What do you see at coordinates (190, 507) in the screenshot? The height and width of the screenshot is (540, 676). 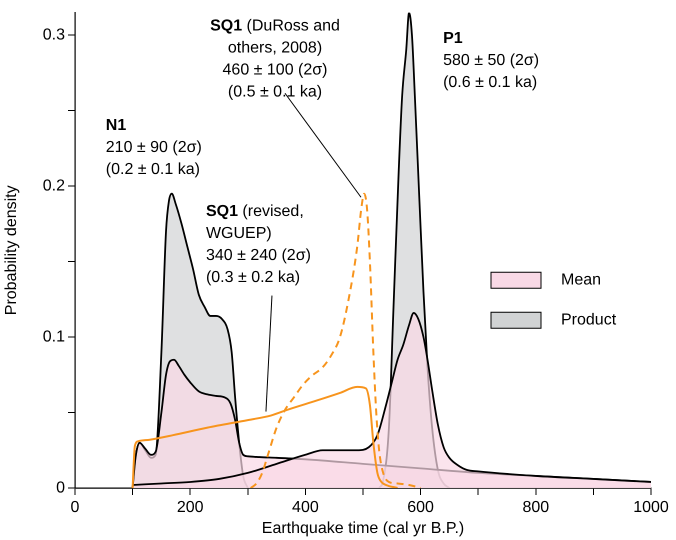 I see `x-tick-label: 200` at bounding box center [190, 507].